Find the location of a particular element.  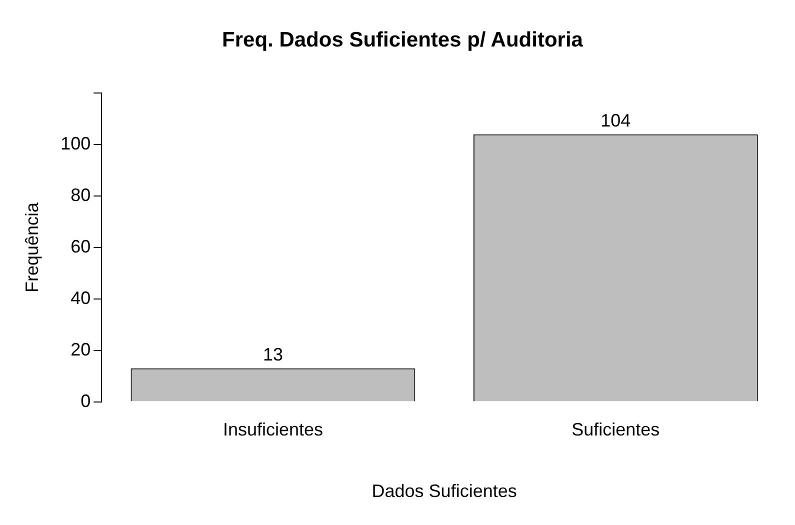

y-tick-label: 80 is located at coordinates (80, 195).